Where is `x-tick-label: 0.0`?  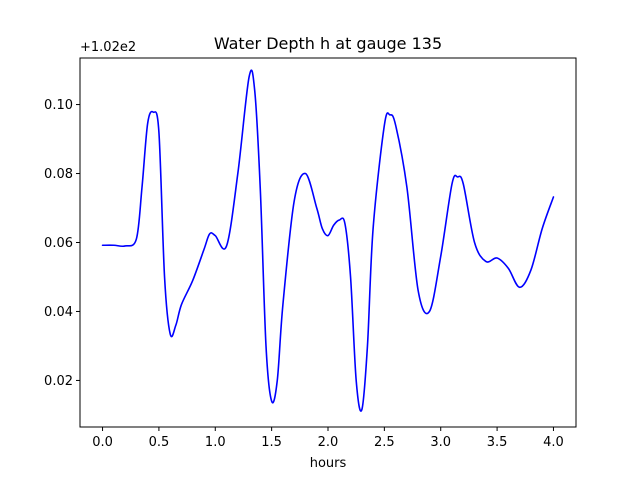 x-tick-label: 0.0 is located at coordinates (102, 442).